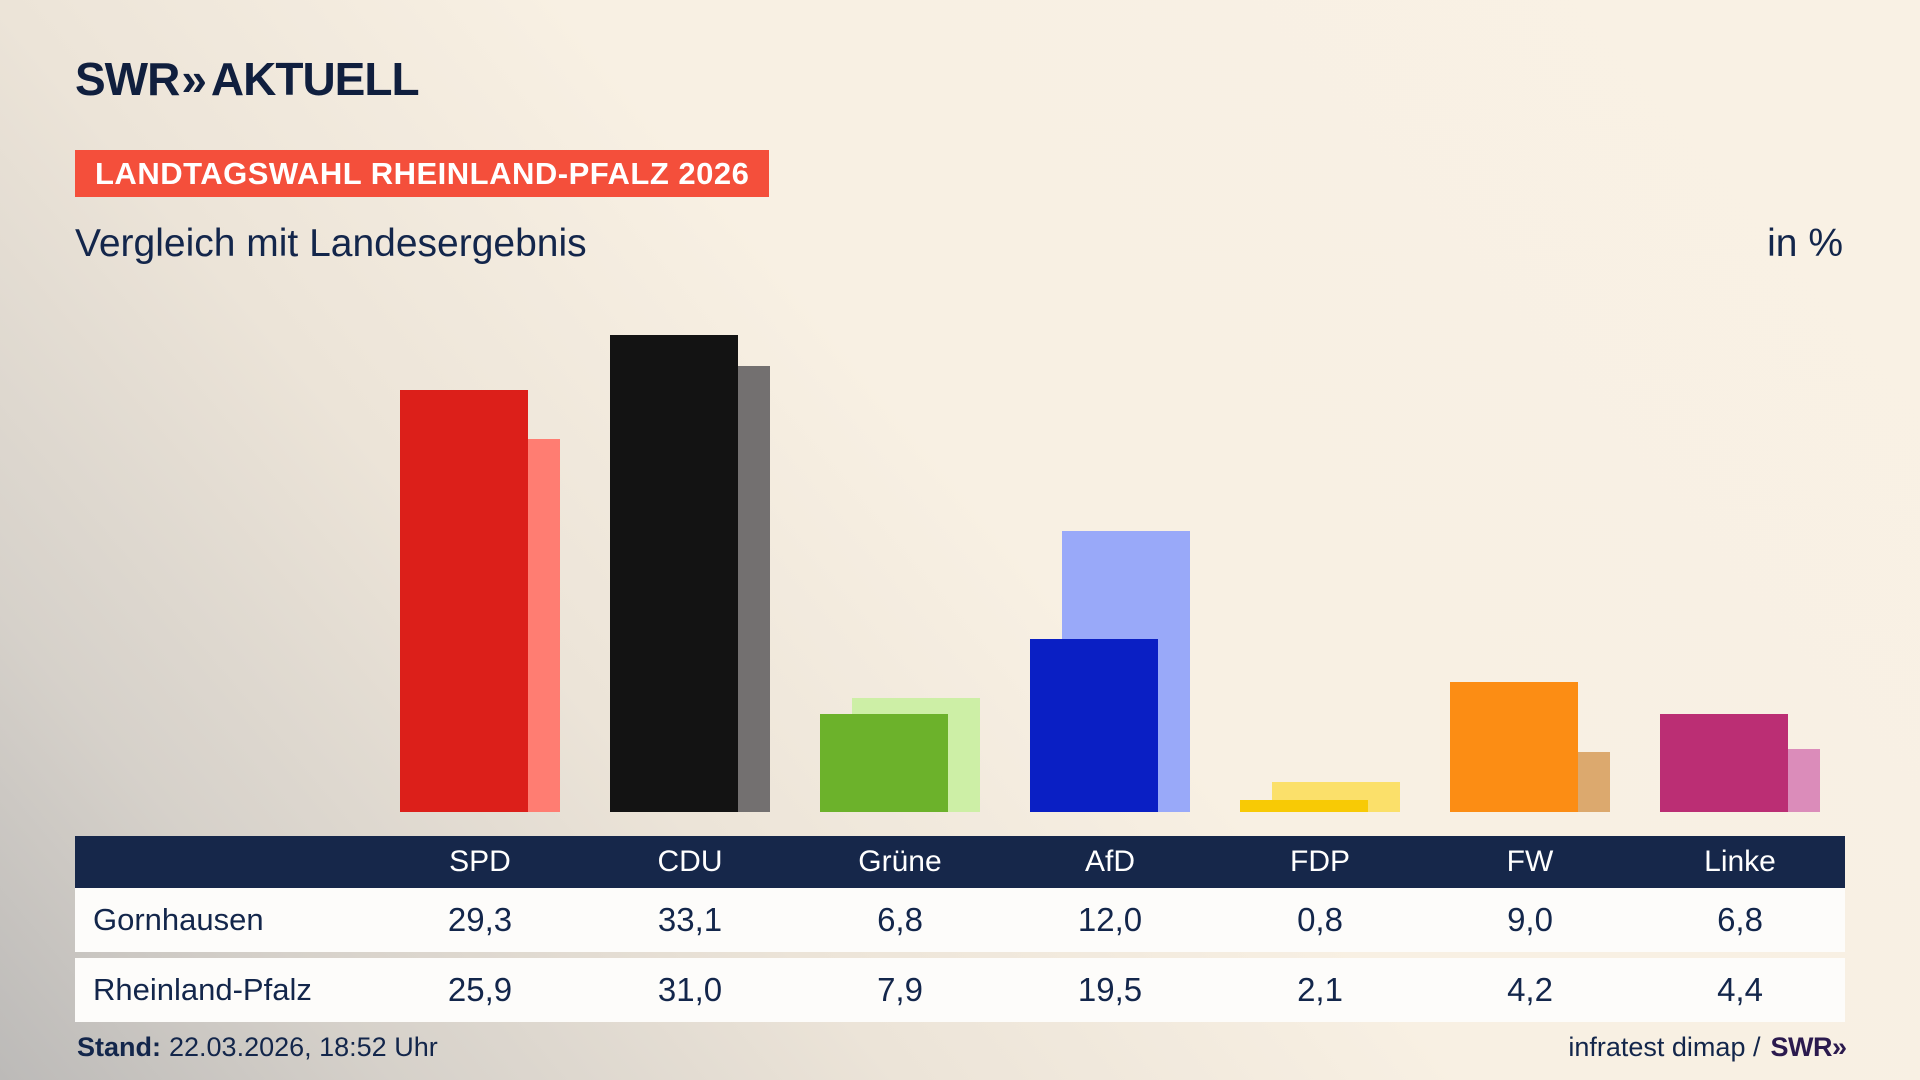 The width and height of the screenshot is (1920, 1080). Describe the element at coordinates (1530, 919) in the screenshot. I see `value-cell: 9,0` at that location.